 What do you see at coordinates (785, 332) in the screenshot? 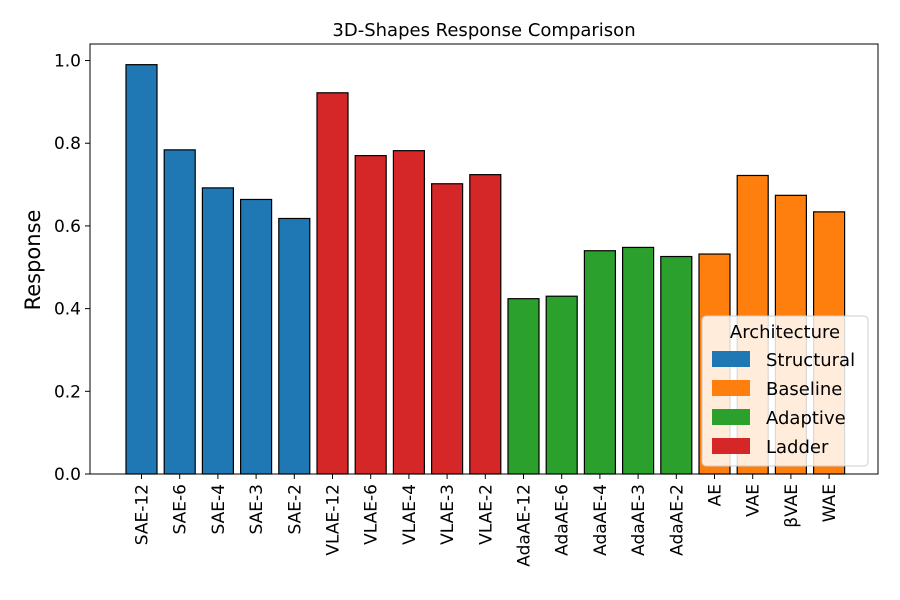
I see `legend-title: Architecture` at bounding box center [785, 332].